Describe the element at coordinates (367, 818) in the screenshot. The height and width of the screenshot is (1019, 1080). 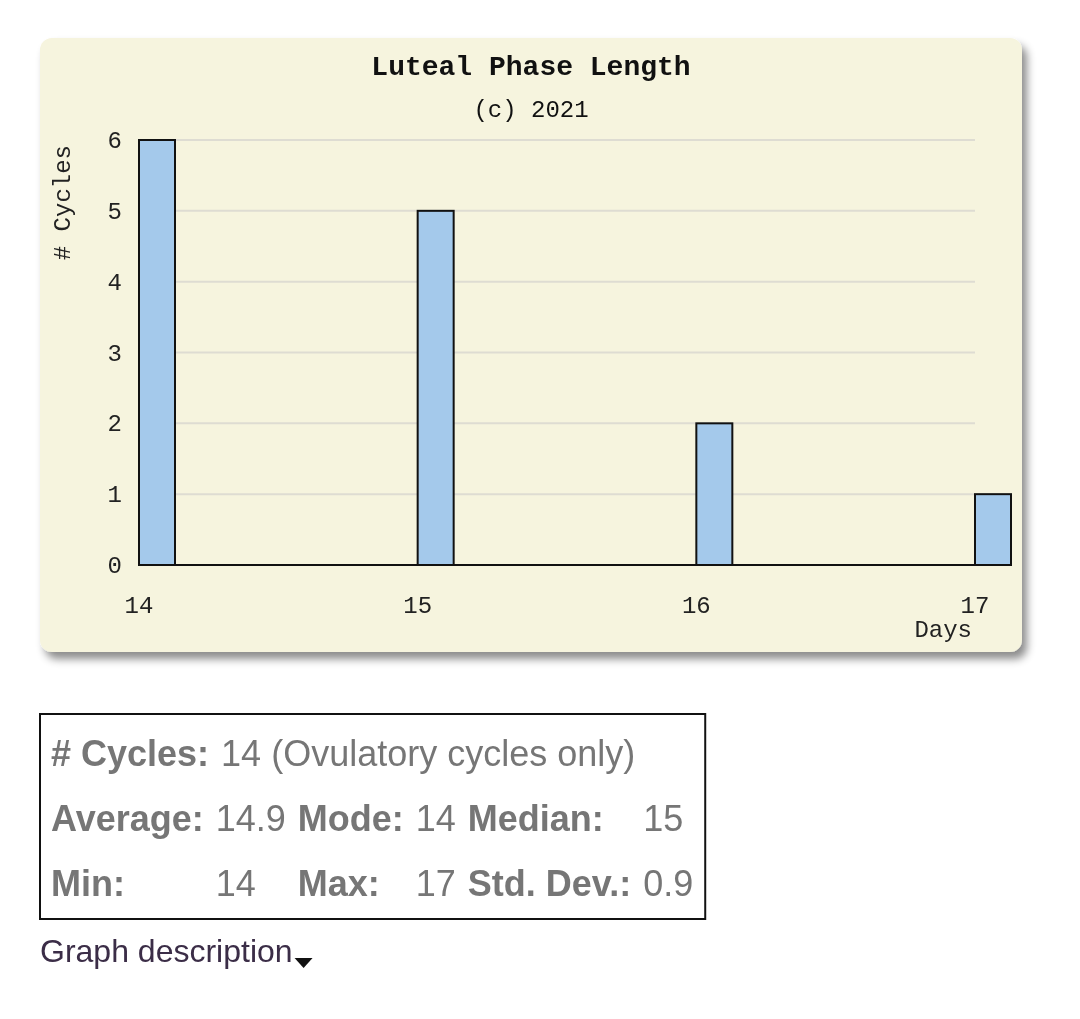
I see `text: Average: 14.9 Mode: 14 Median: 15` at that location.